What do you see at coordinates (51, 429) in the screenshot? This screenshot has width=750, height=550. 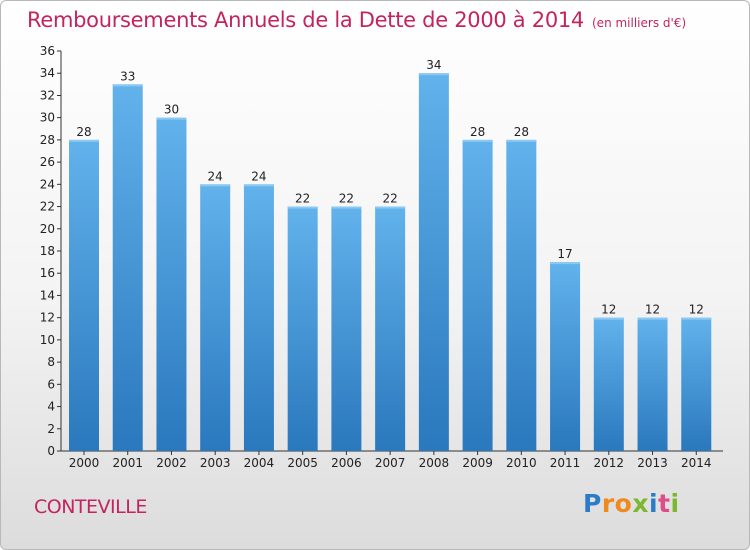 I see `y-tick-label: 2` at bounding box center [51, 429].